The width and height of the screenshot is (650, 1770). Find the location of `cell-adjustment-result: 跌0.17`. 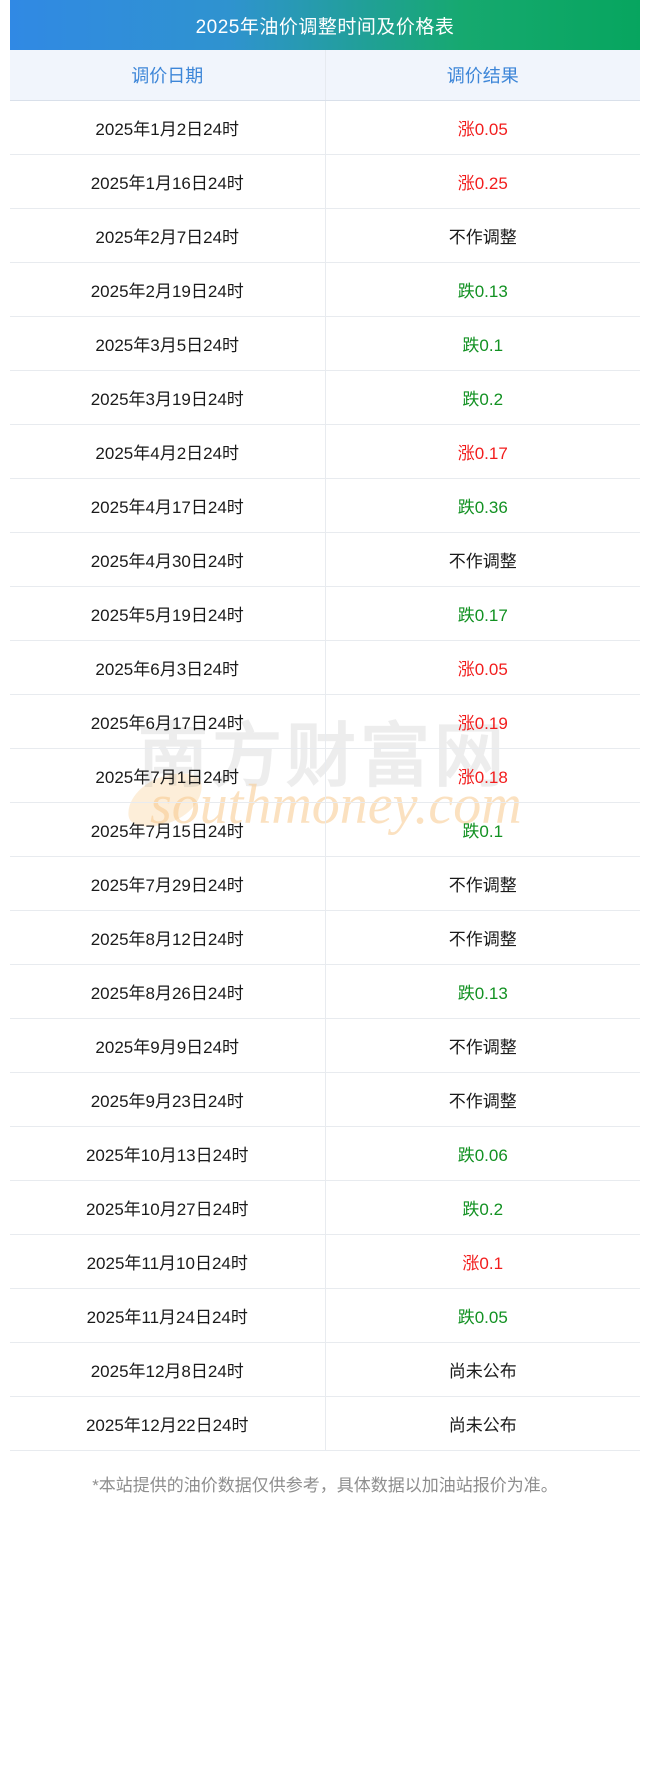

cell-adjustment-result: 跌0.17 is located at coordinates (482, 613).